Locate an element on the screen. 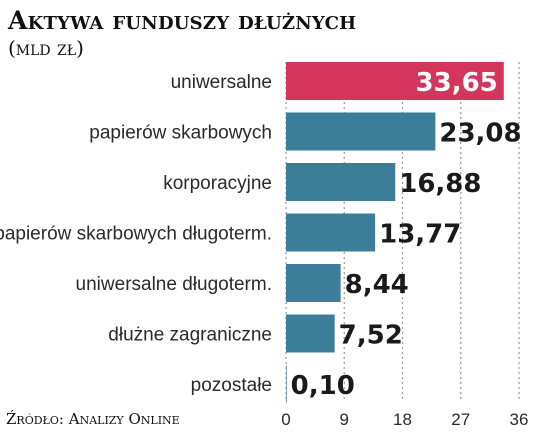  value-label: 7,52 is located at coordinates (371, 336).